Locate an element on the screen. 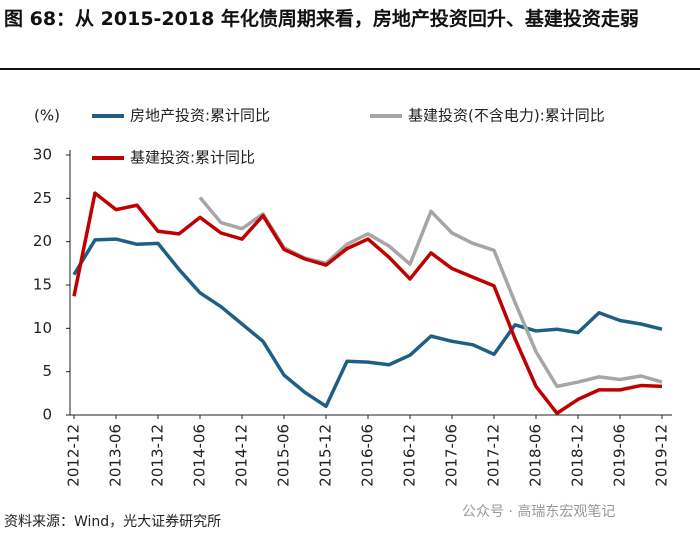  legend-label: 房地产投资:累计同比 is located at coordinates (200, 116).